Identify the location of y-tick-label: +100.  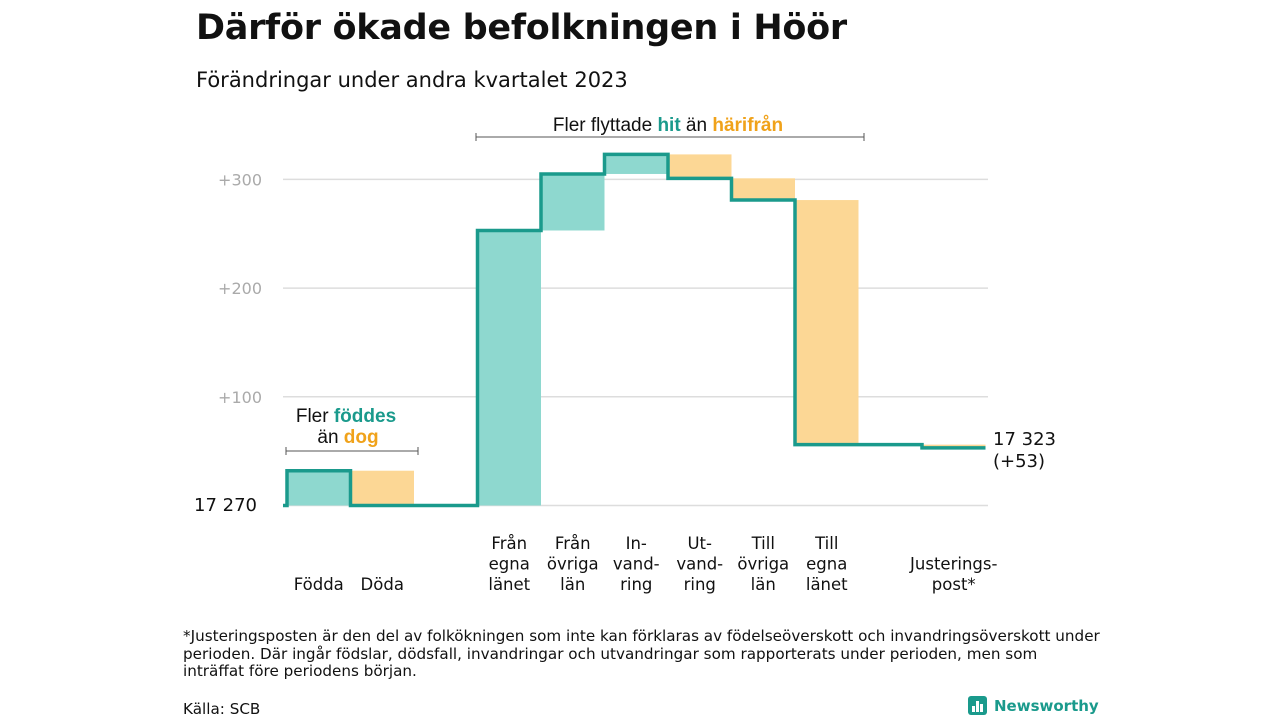
(240, 397).